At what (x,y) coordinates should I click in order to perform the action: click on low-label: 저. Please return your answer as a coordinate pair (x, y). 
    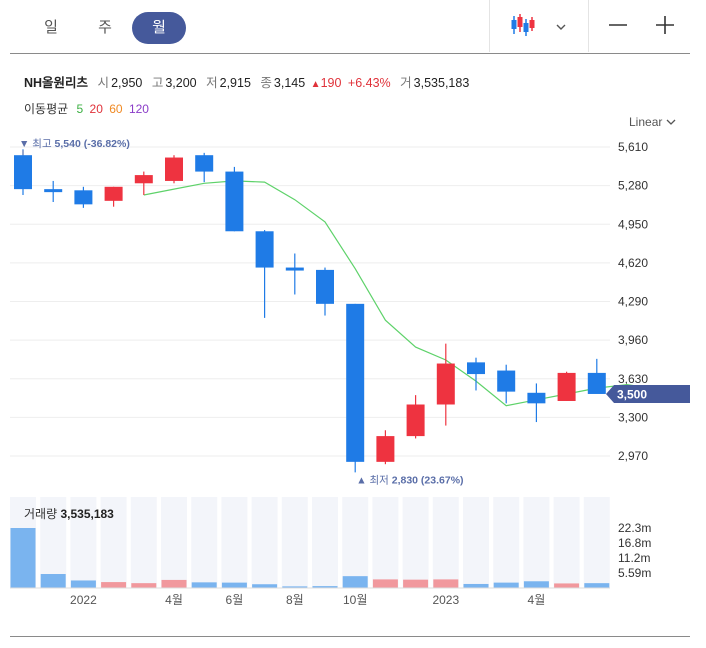
    Looking at the image, I should click on (212, 83).